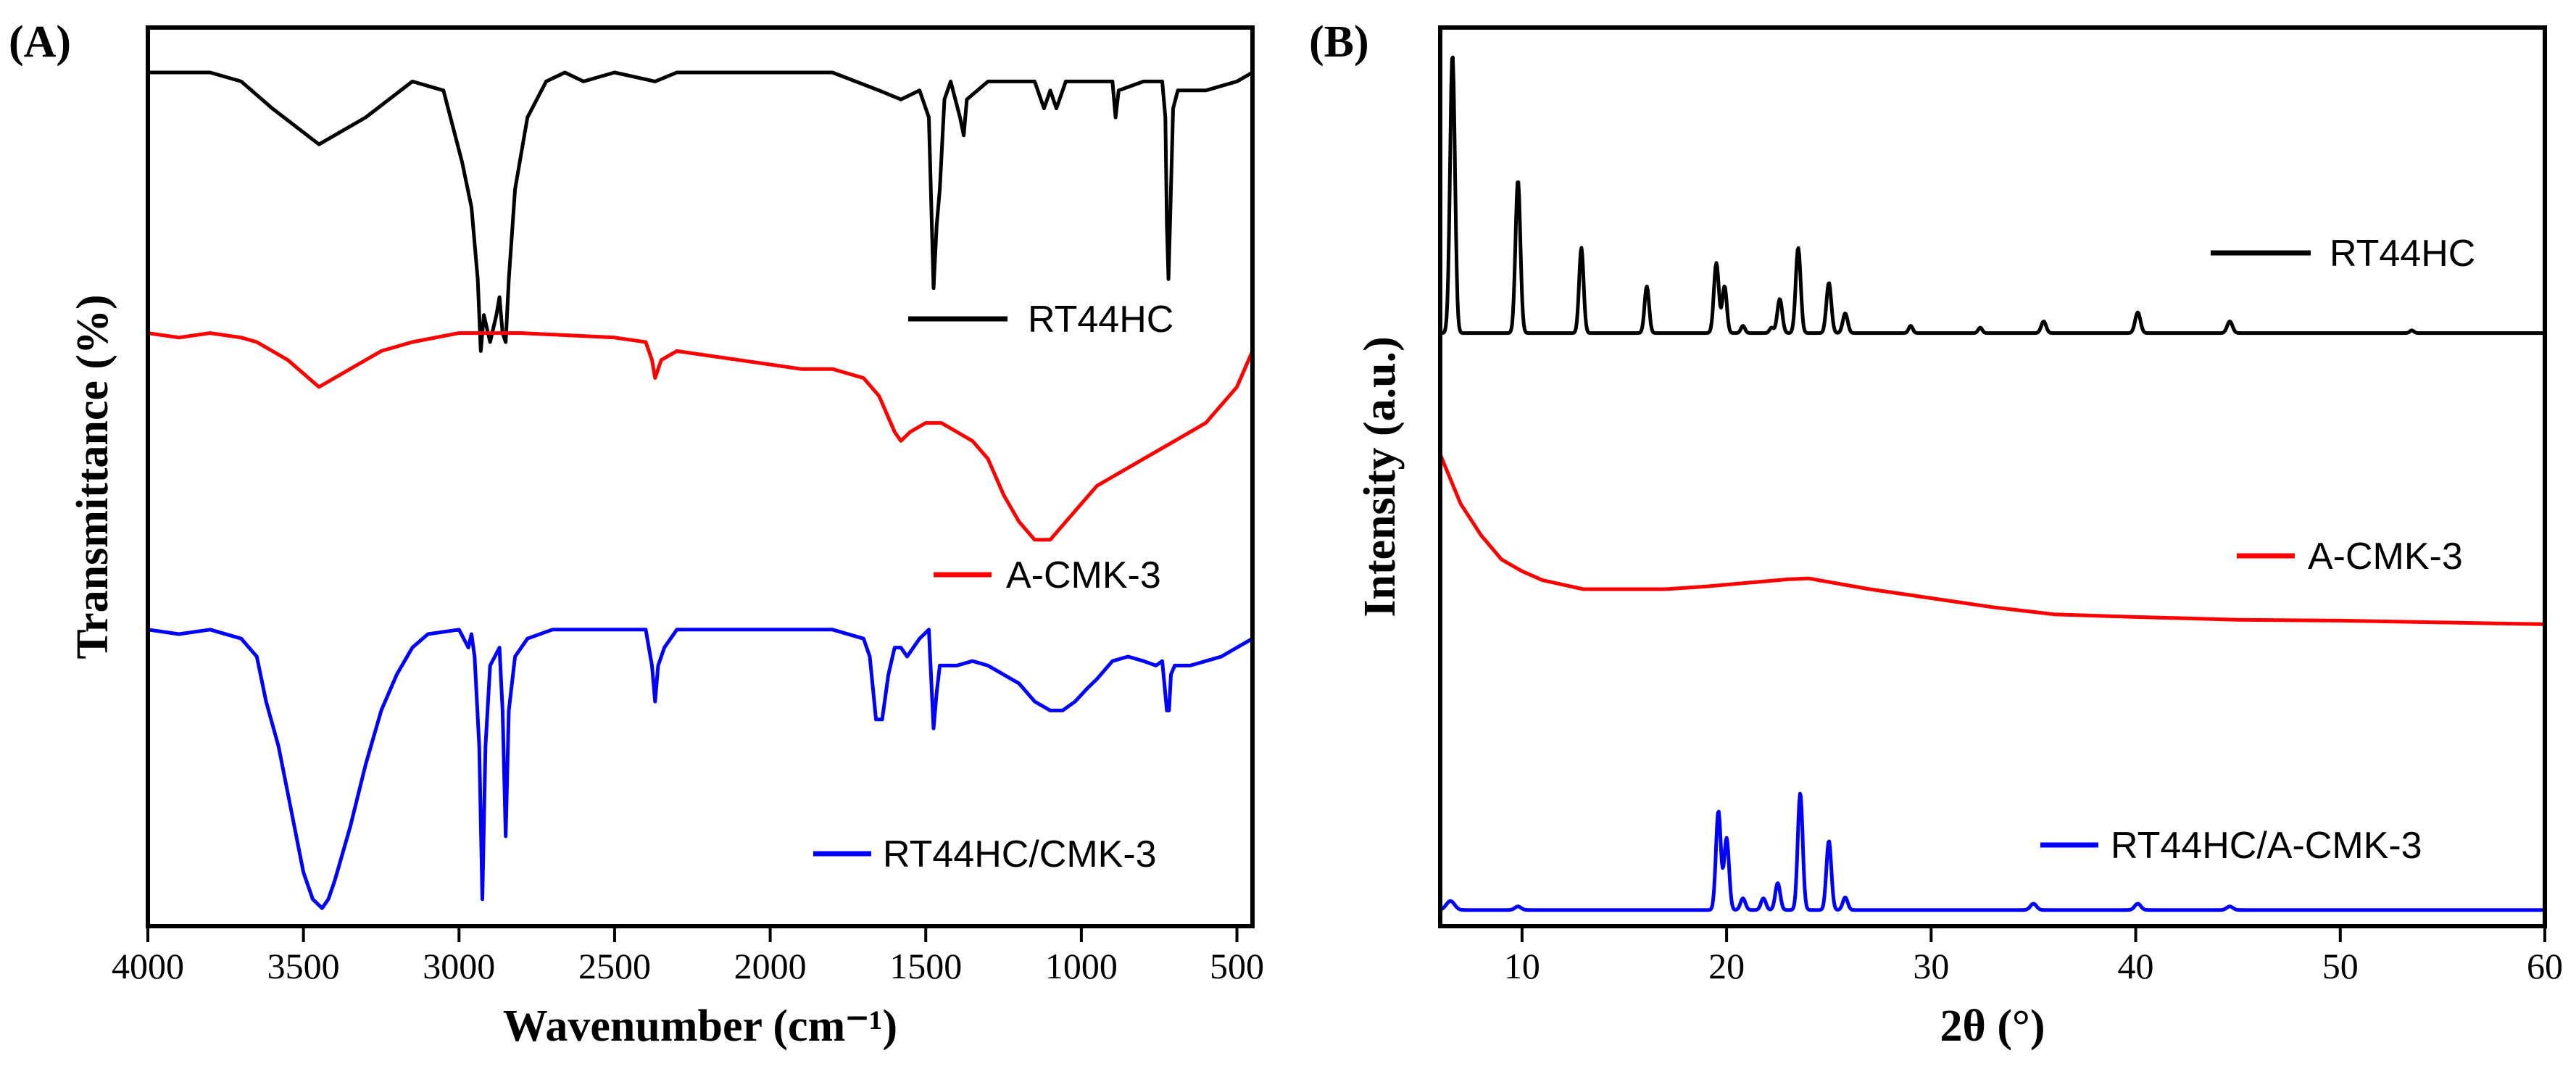  Describe the element at coordinates (1083, 575) in the screenshot. I see `legend-label-a-cmk-3: A-CMK-3` at that location.